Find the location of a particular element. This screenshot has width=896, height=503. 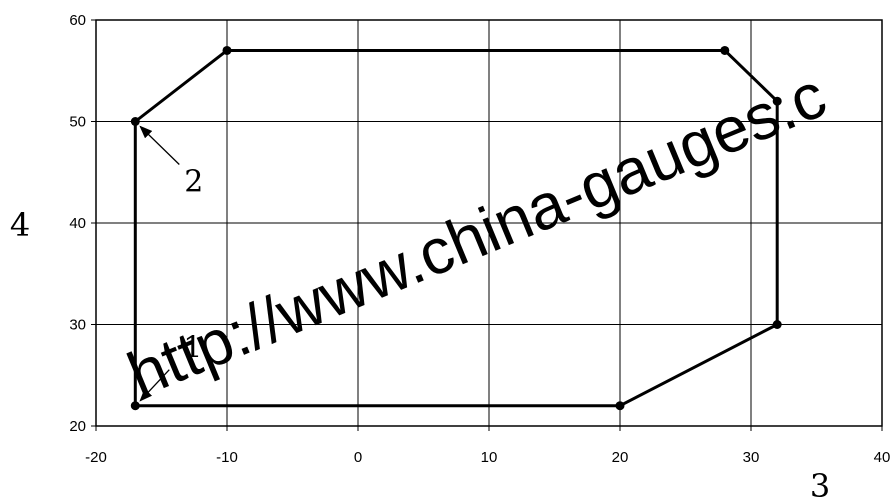

x-tick-label: -10 is located at coordinates (227, 457).